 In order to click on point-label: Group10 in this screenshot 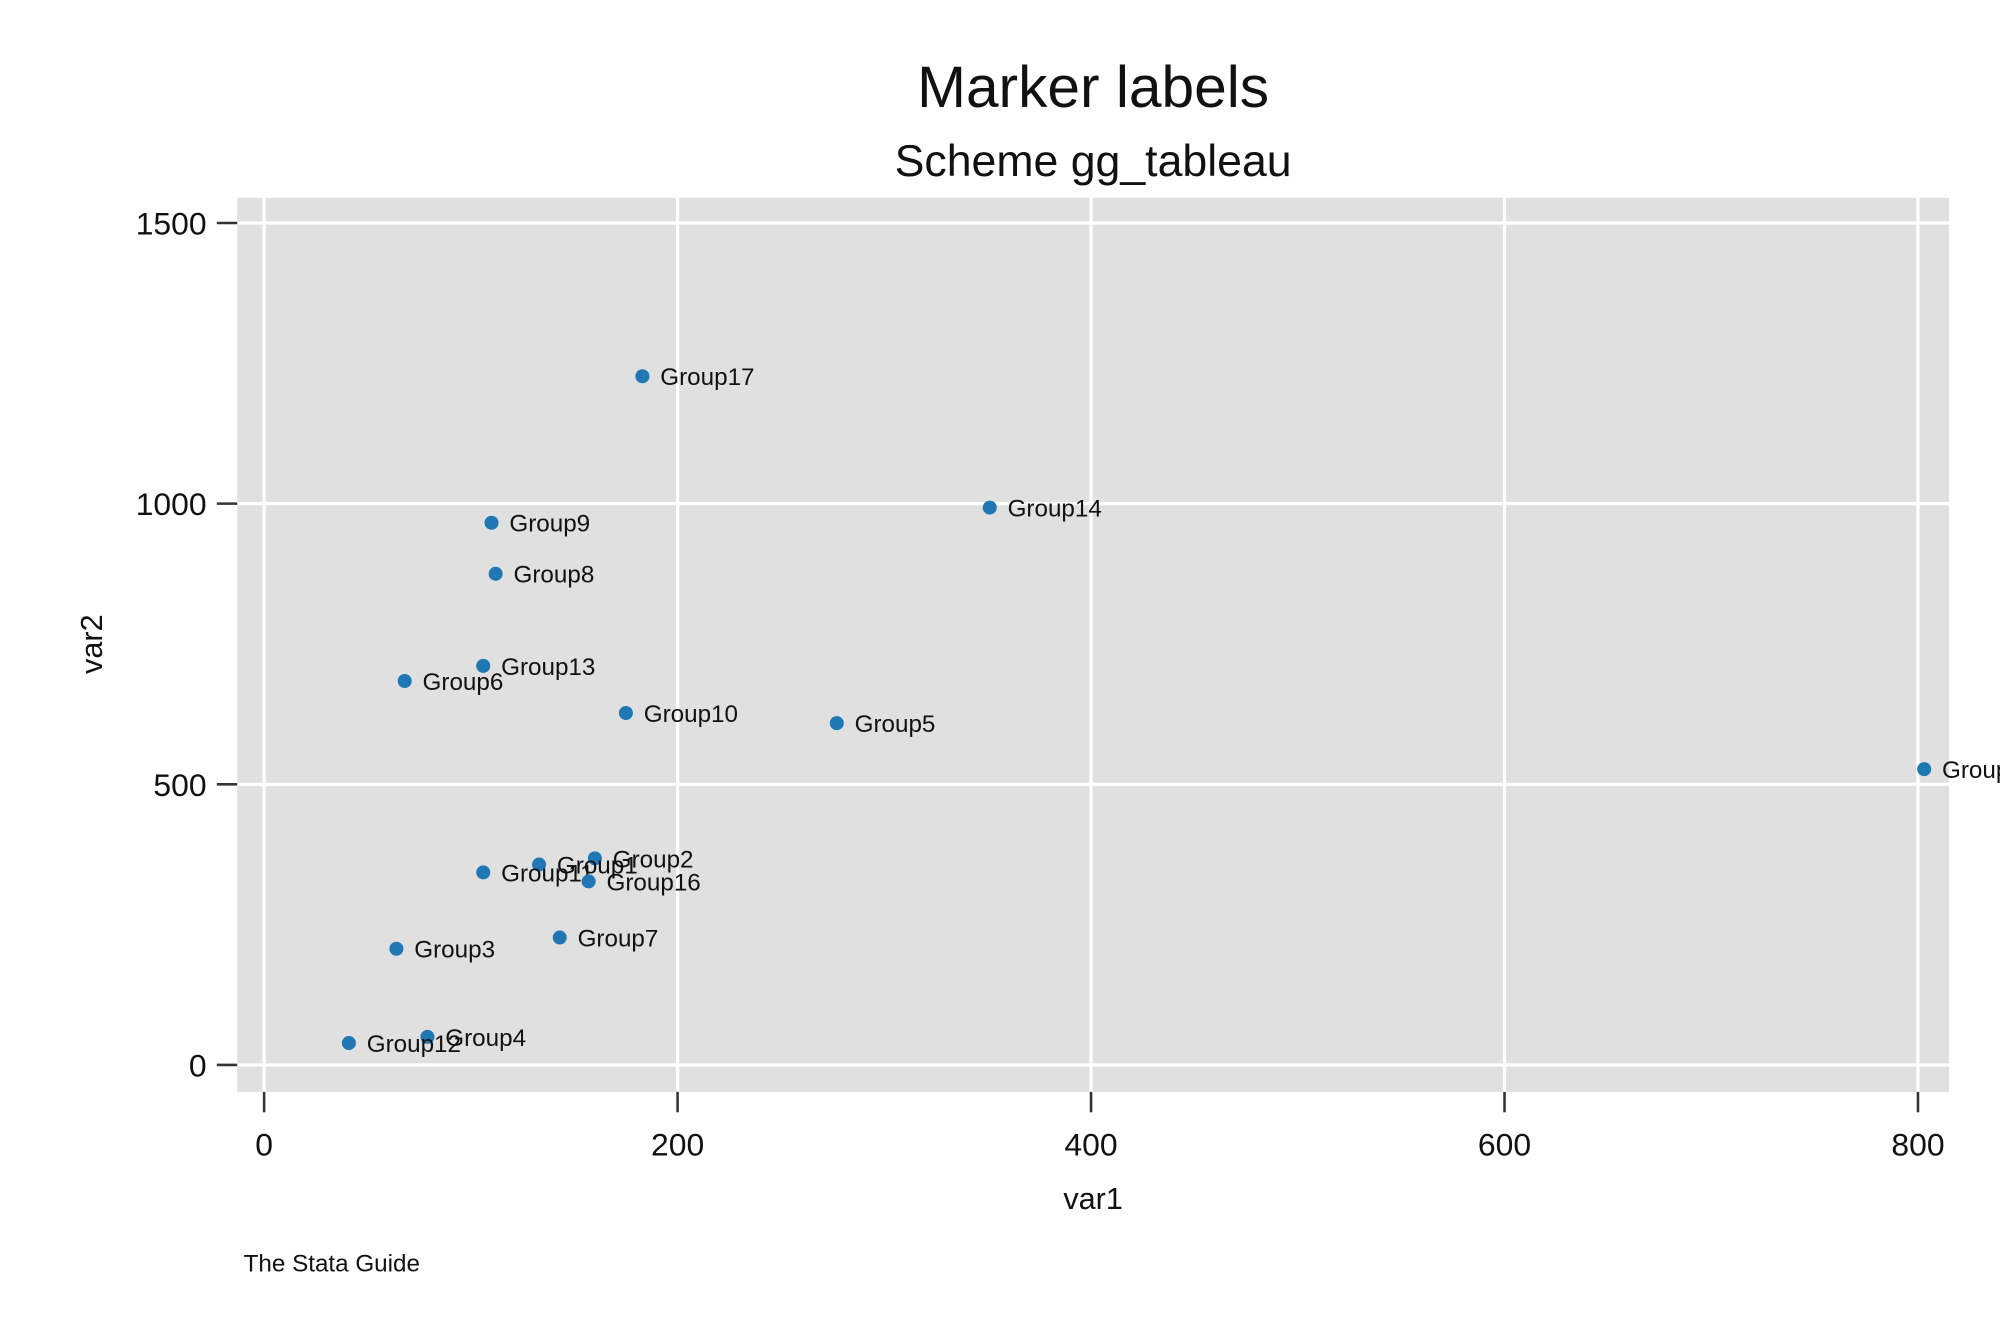, I will do `click(691, 714)`.